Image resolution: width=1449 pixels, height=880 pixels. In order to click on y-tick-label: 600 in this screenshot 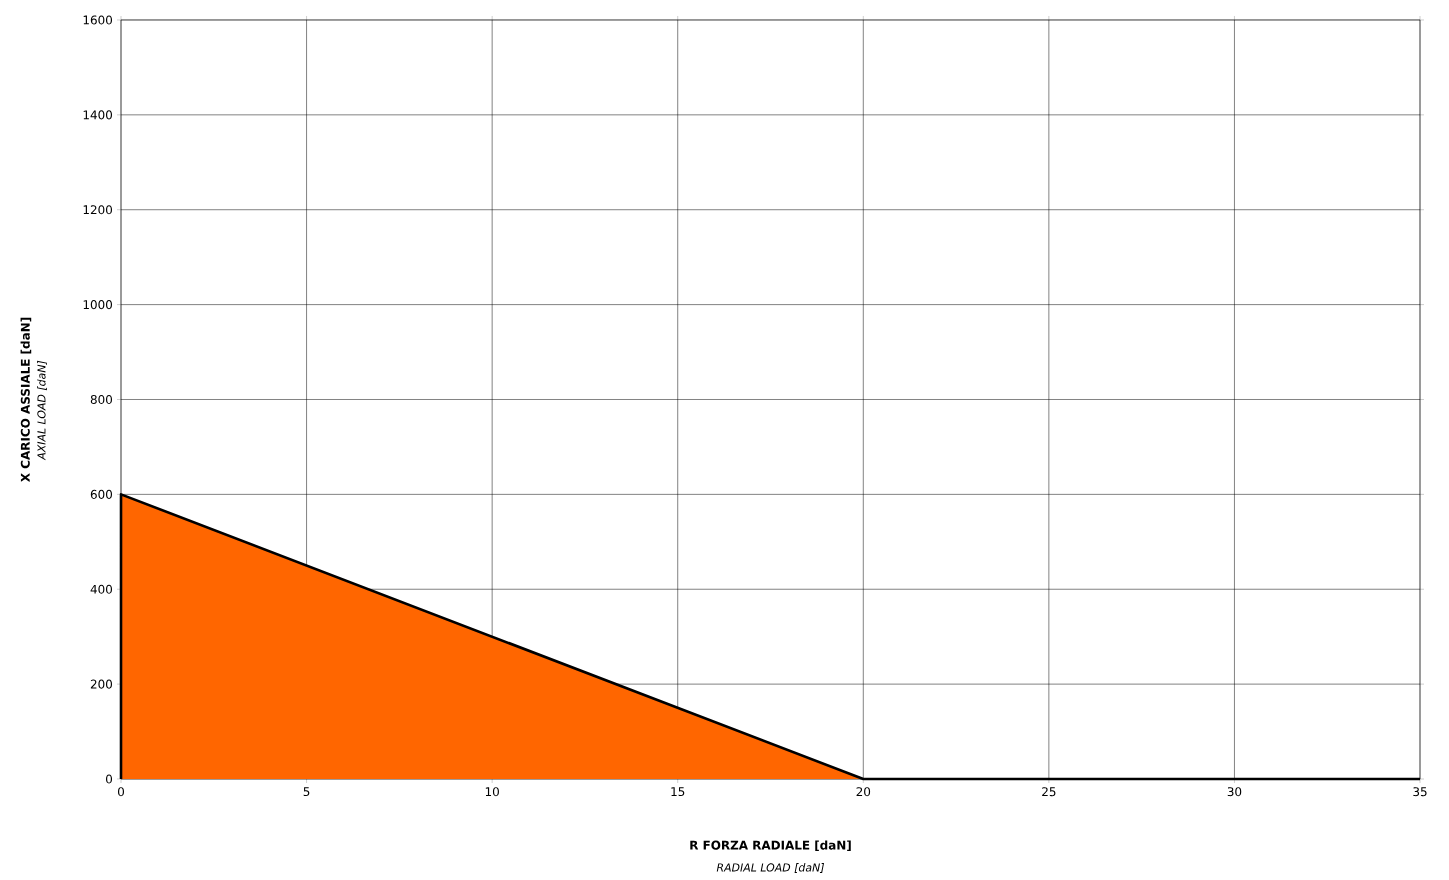, I will do `click(101, 494)`.